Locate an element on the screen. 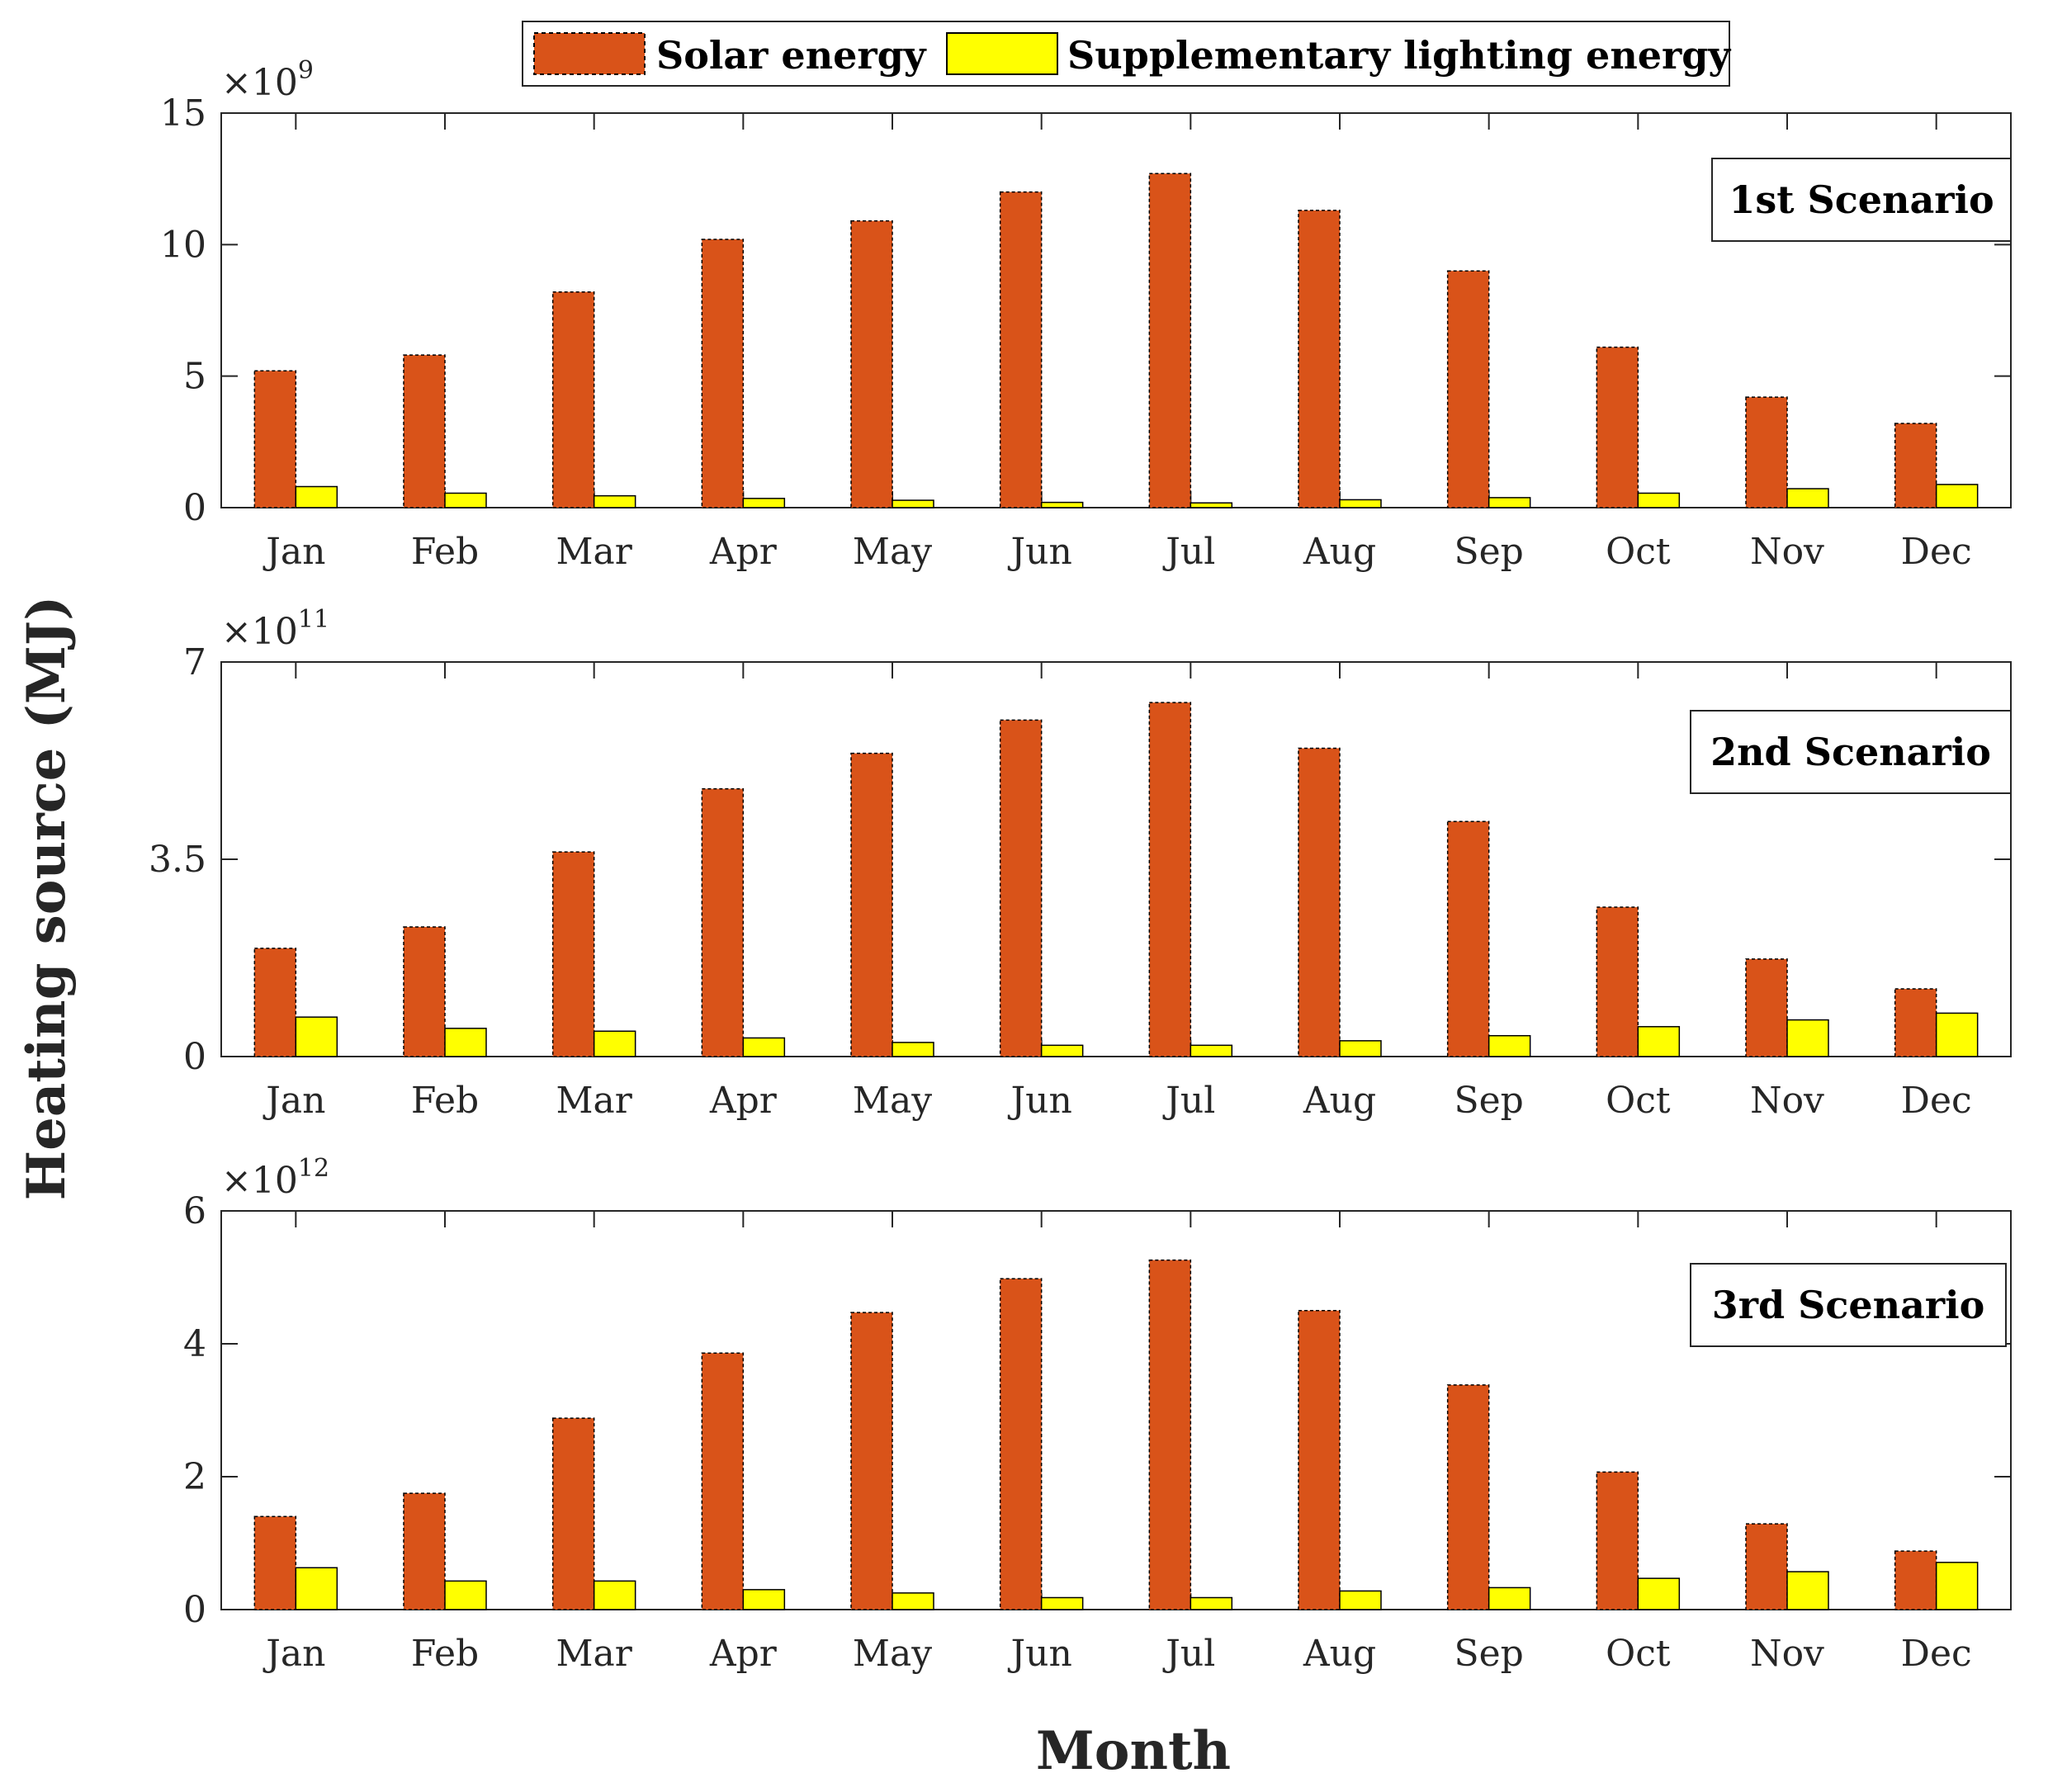  y-axis-title: Heating source (MJ) is located at coordinates (47, 898).